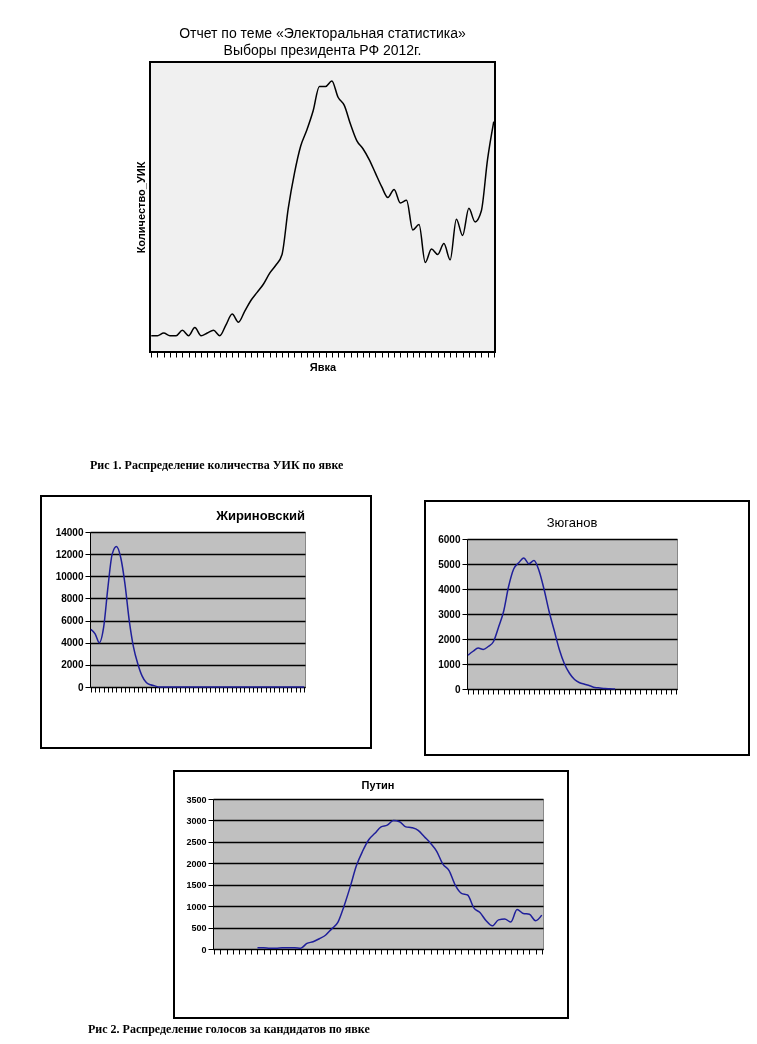  I want to click on y-tick-label: 8000, so click(72, 598).